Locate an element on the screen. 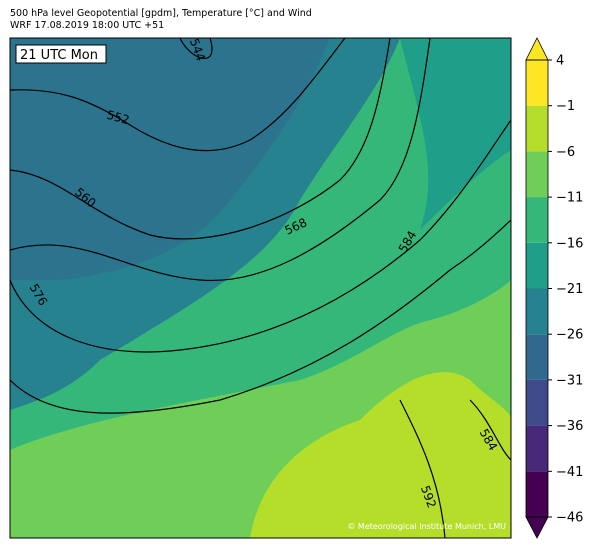 Image resolution: width=599 pixels, height=556 pixels. colorbar: 4 −1 −6 −11 −16 −21 −26 −31 −36 −41 −46 is located at coordinates (554, 288).